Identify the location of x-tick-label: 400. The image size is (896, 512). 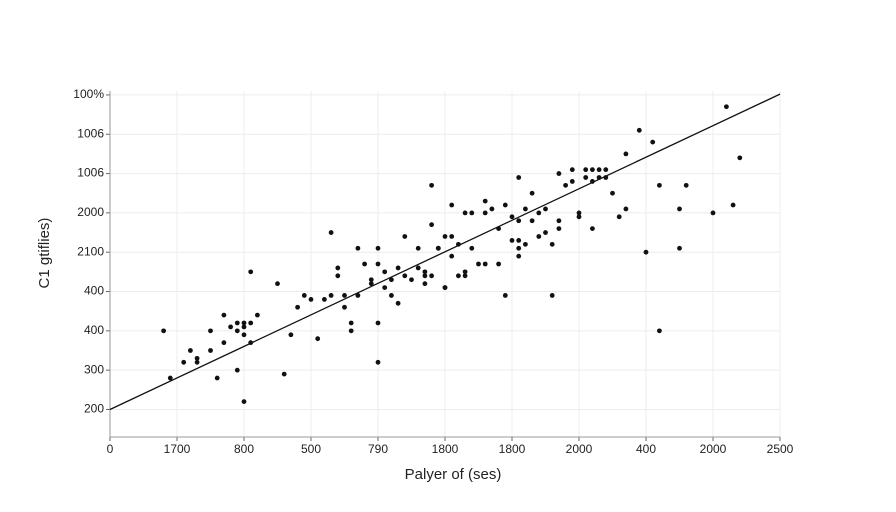
(646, 449).